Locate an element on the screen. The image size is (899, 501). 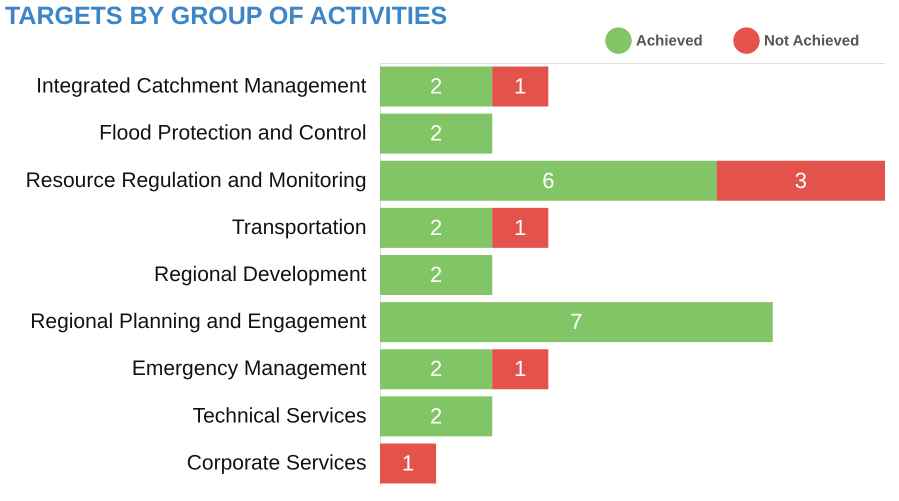
y-tick-label: Integrated Catchment Management is located at coordinates (201, 86).